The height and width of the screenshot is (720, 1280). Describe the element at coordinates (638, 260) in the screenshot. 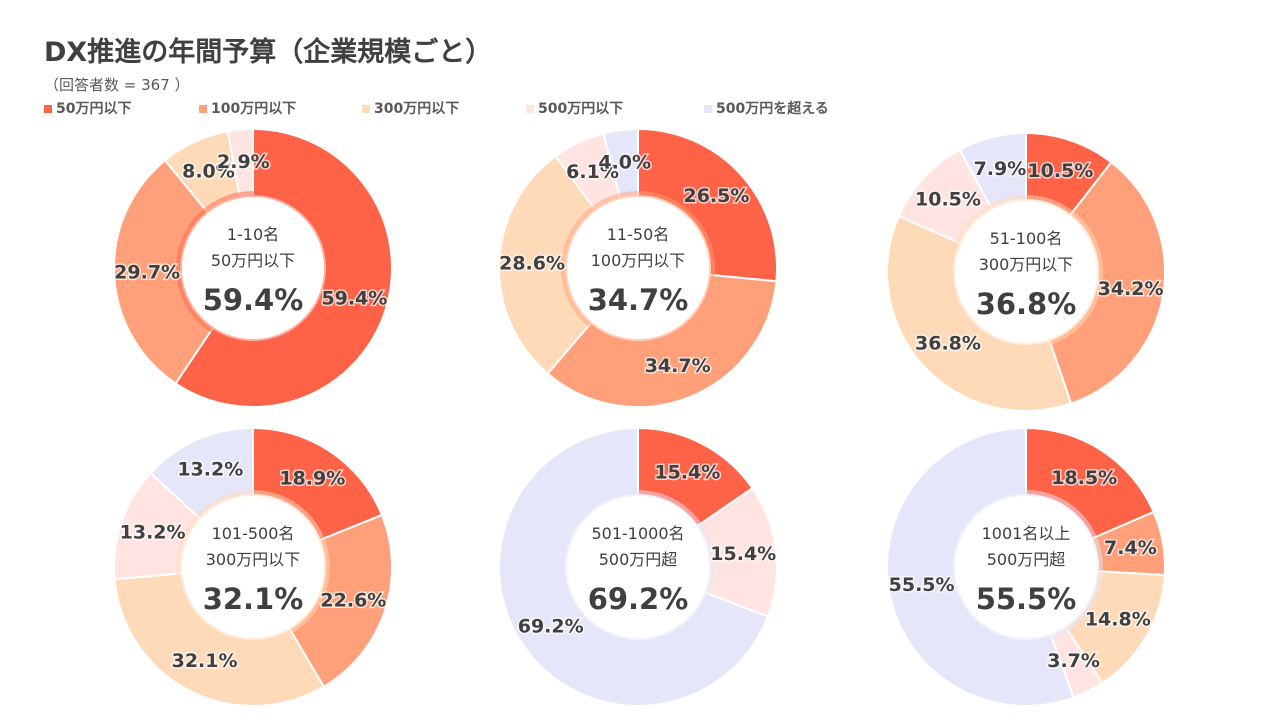

I see `center-top-category: 100万円以下` at that location.